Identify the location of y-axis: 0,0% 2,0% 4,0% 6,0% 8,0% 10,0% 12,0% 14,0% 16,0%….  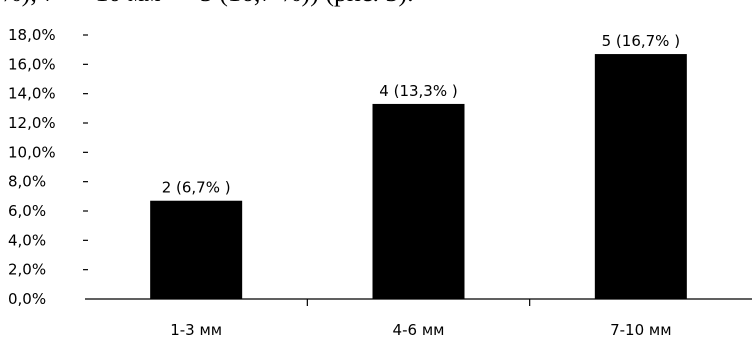
(48, 167).